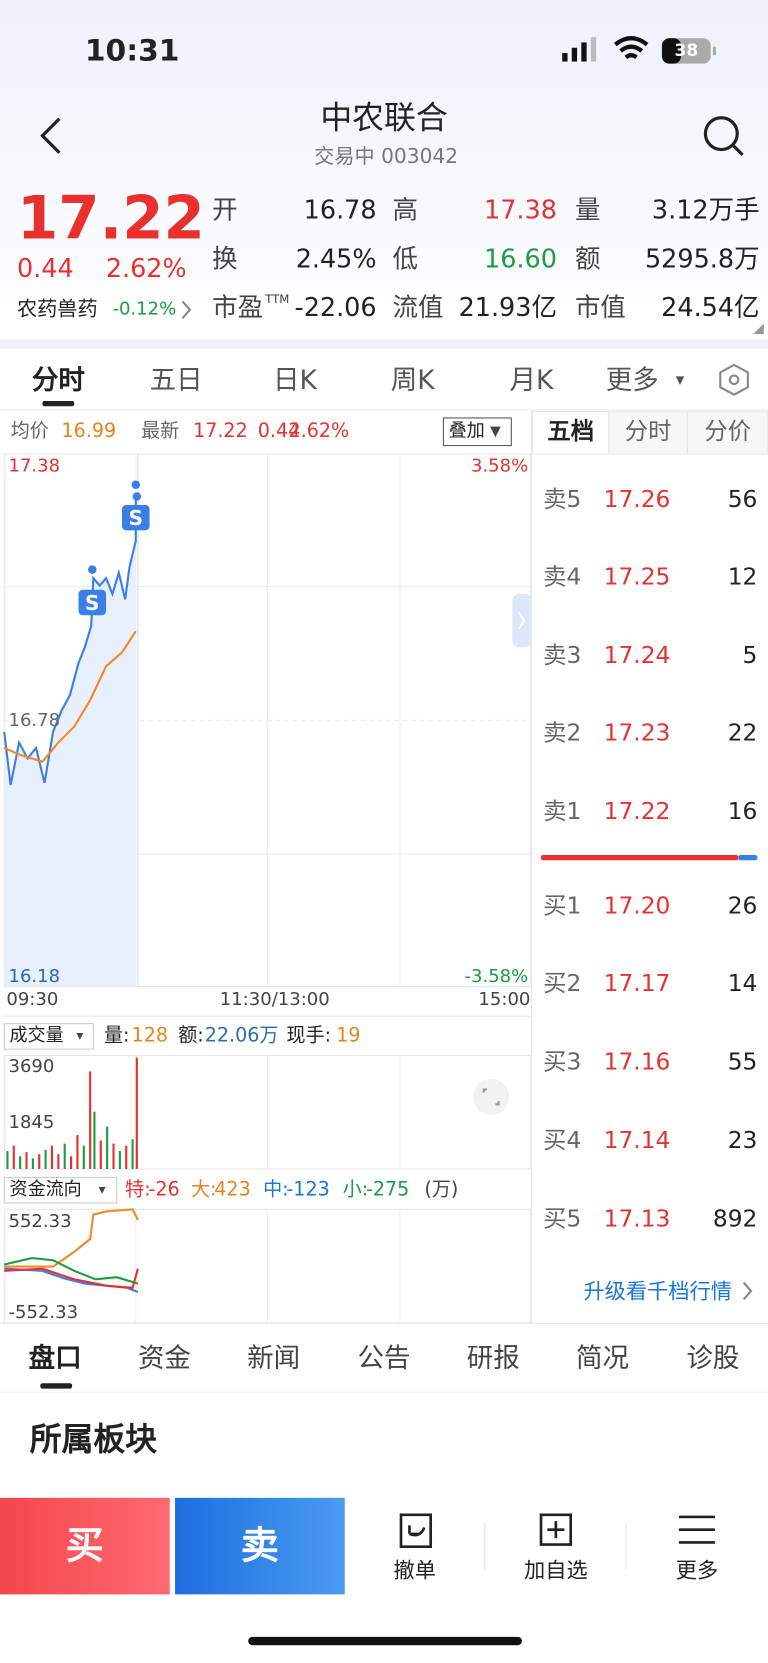 The width and height of the screenshot is (768, 1663). I want to click on ob-price: 17.14, so click(637, 1141).